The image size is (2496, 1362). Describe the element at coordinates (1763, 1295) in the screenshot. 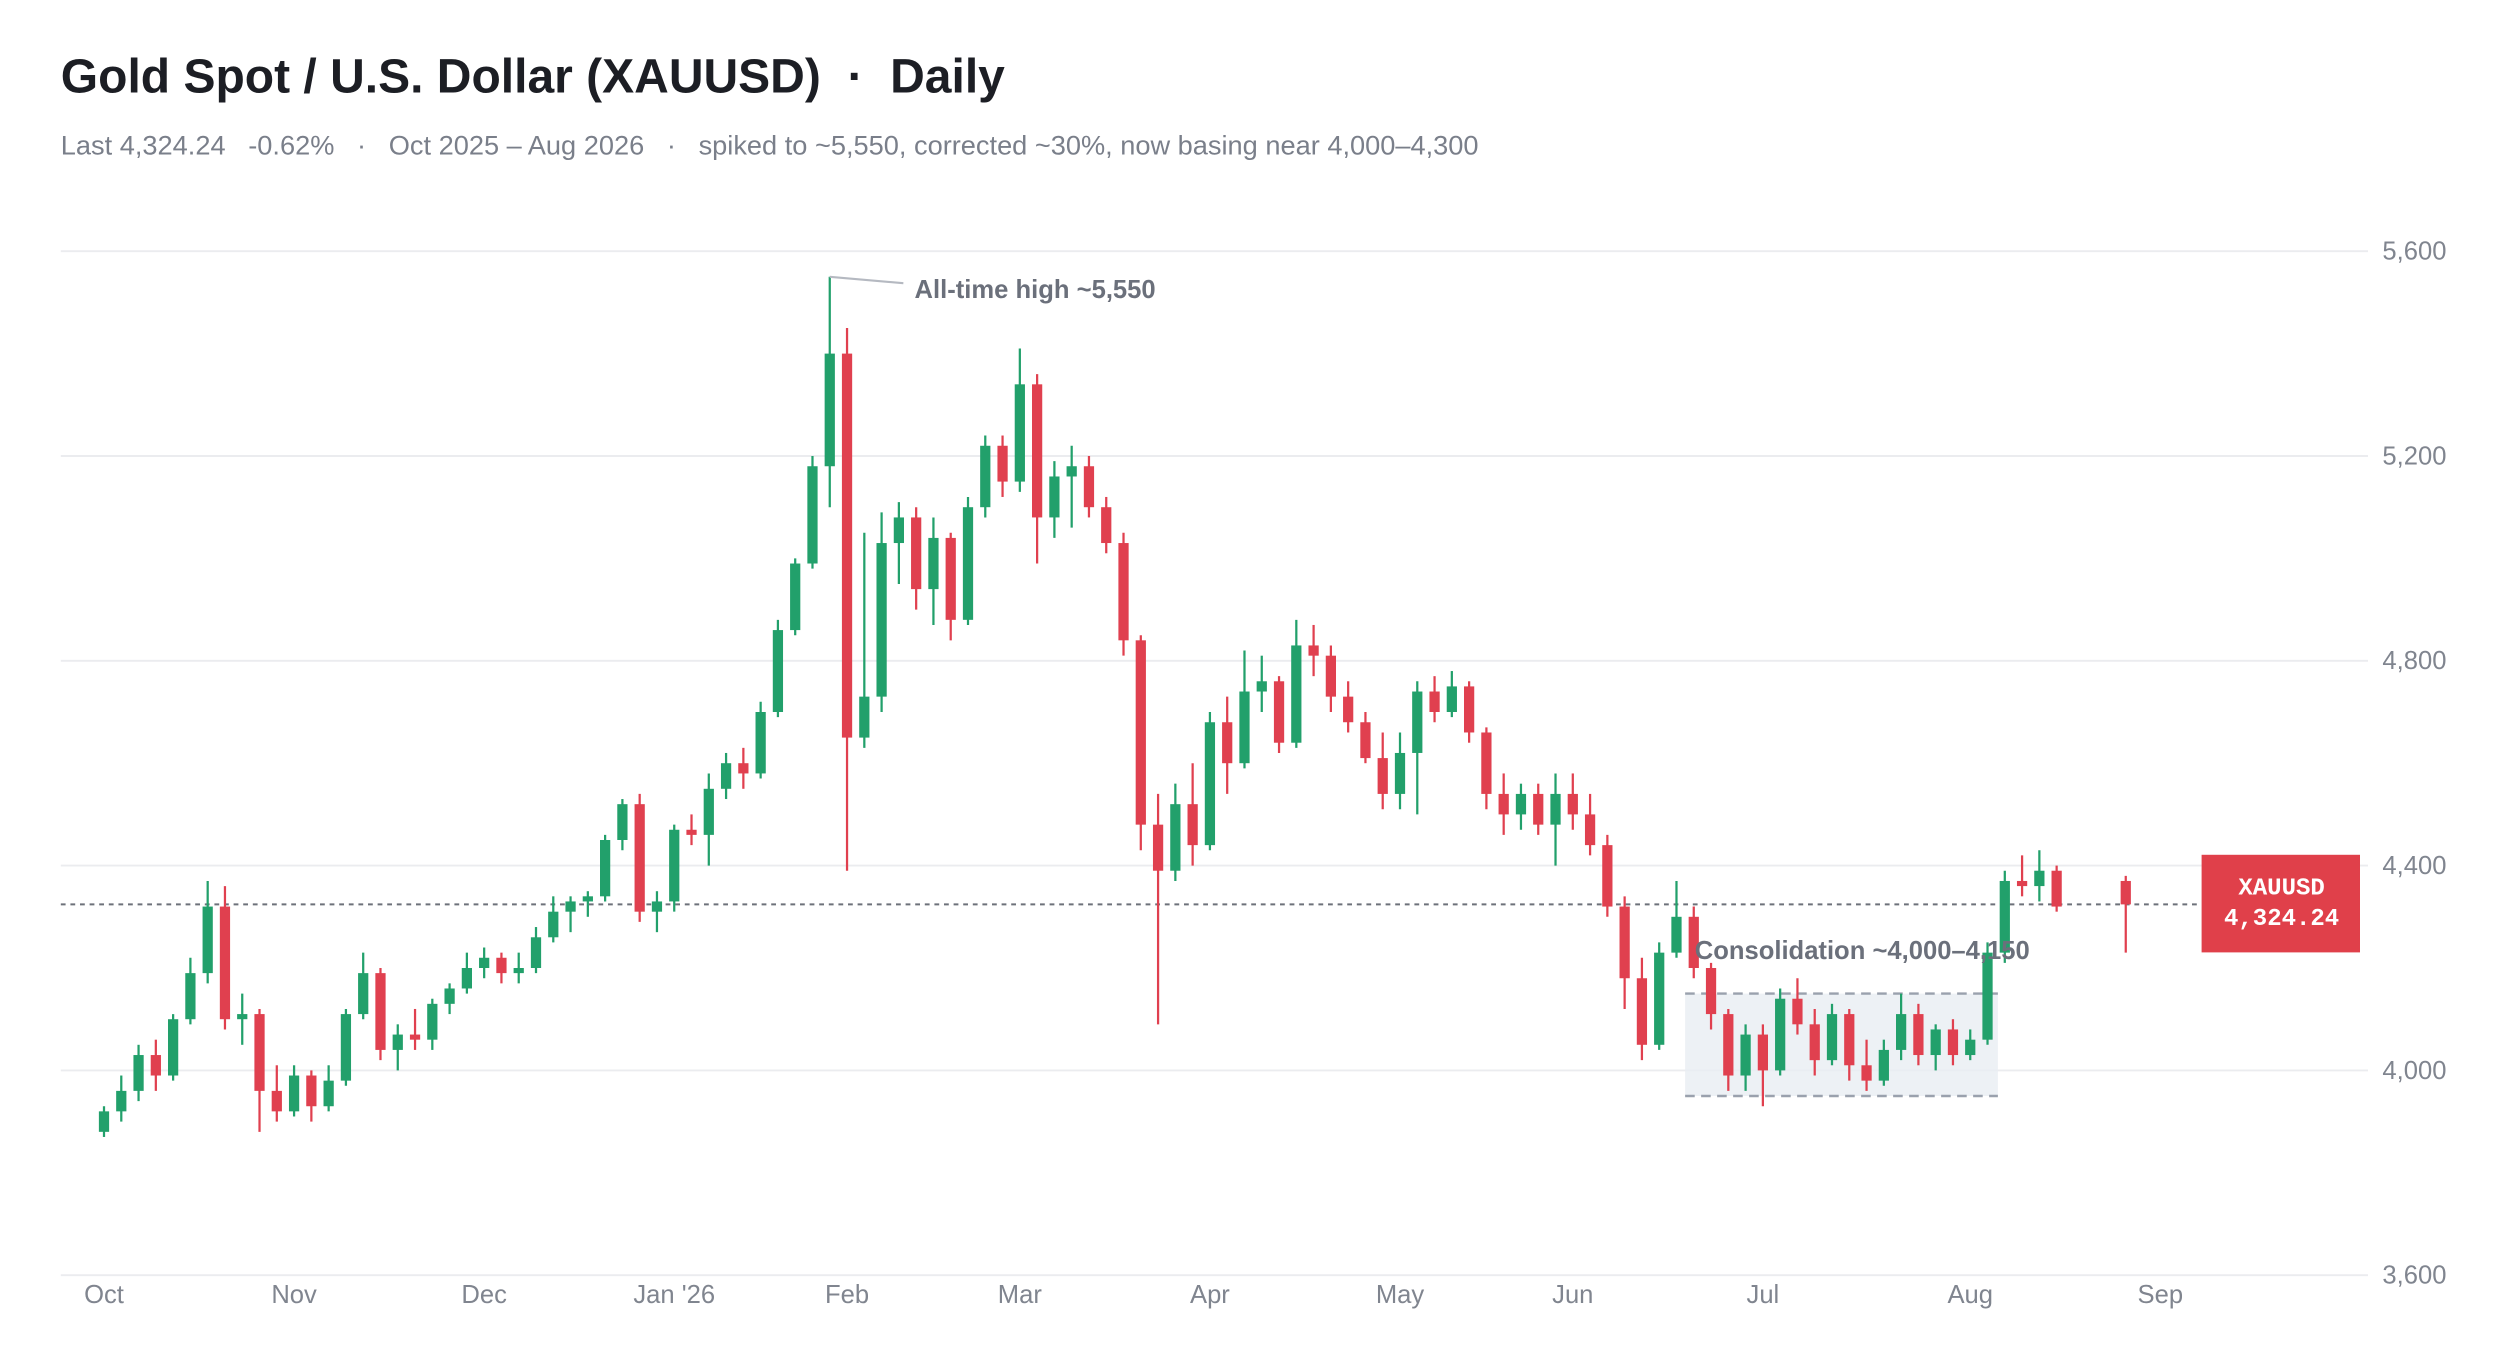

I see `x-tick-label: Jul` at that location.